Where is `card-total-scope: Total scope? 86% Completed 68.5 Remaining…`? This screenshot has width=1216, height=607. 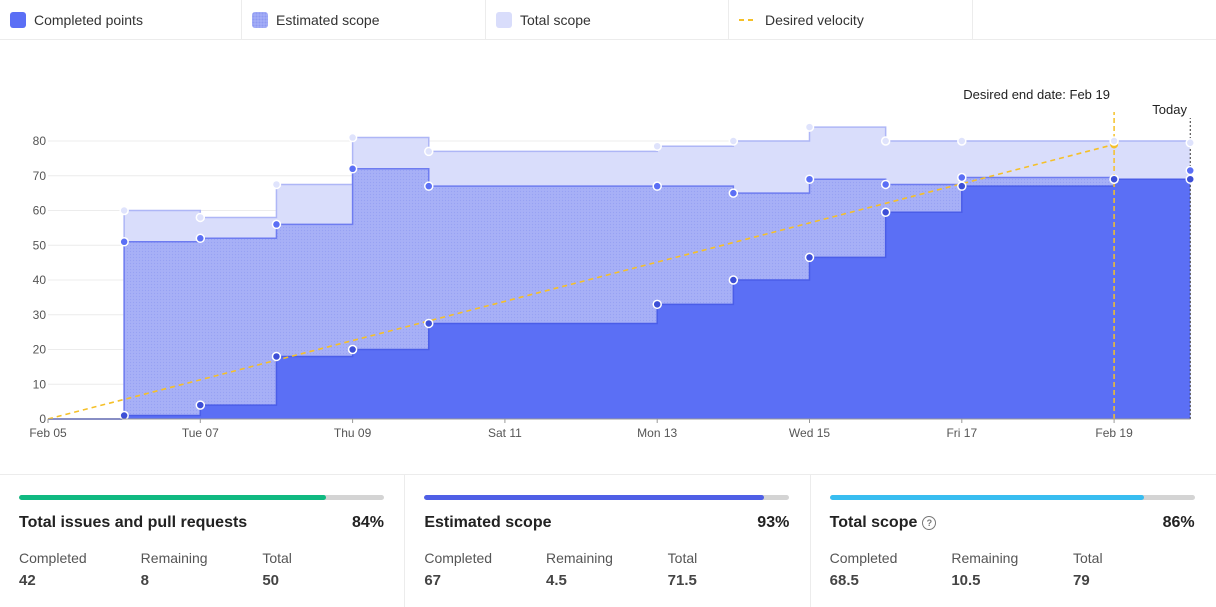 card-total-scope: Total scope? 86% Completed 68.5 Remaining… is located at coordinates (1013, 541).